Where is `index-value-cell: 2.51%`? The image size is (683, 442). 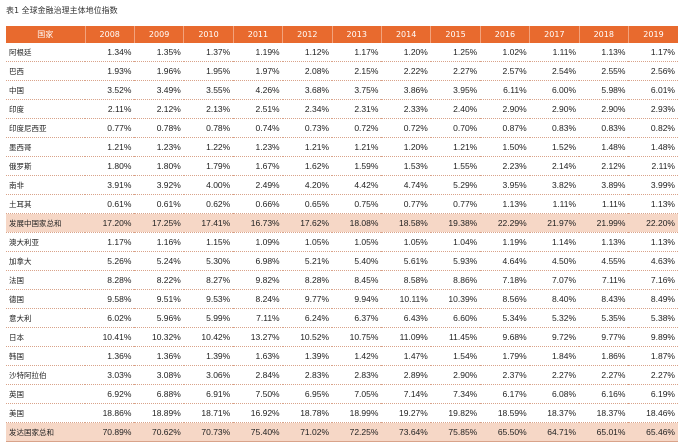 index-value-cell: 2.51% is located at coordinates (258, 109).